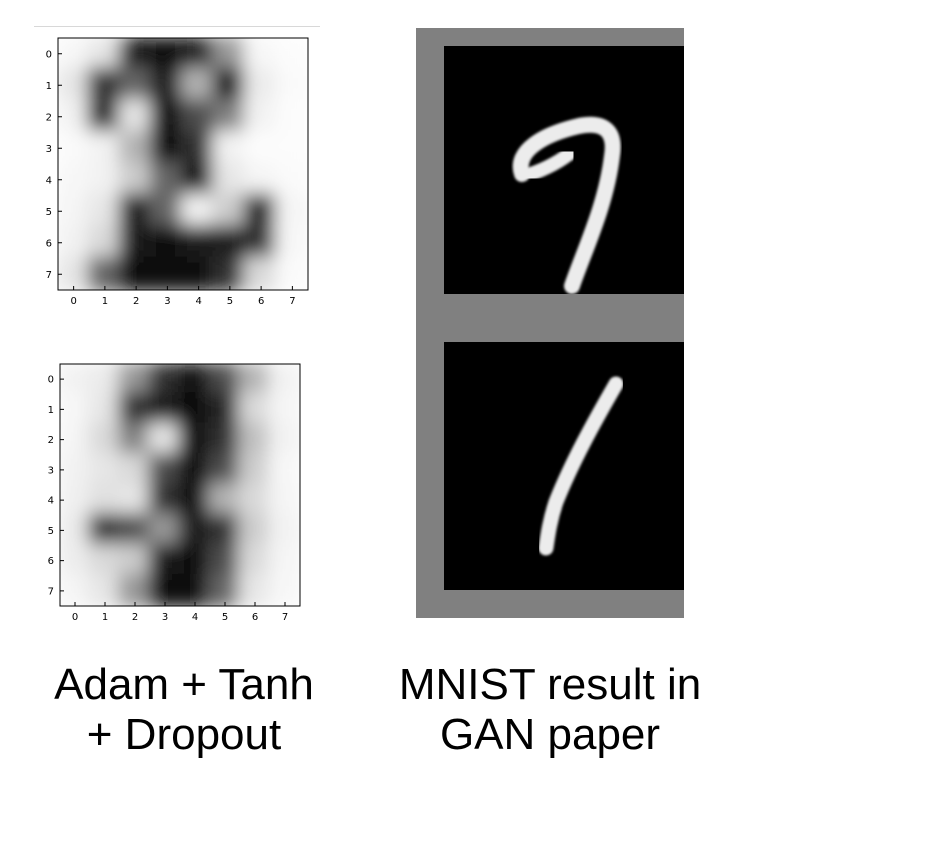 This screenshot has height=844, width=928. Describe the element at coordinates (49, 243) in the screenshot. I see `y-tick-label: 6` at that location.